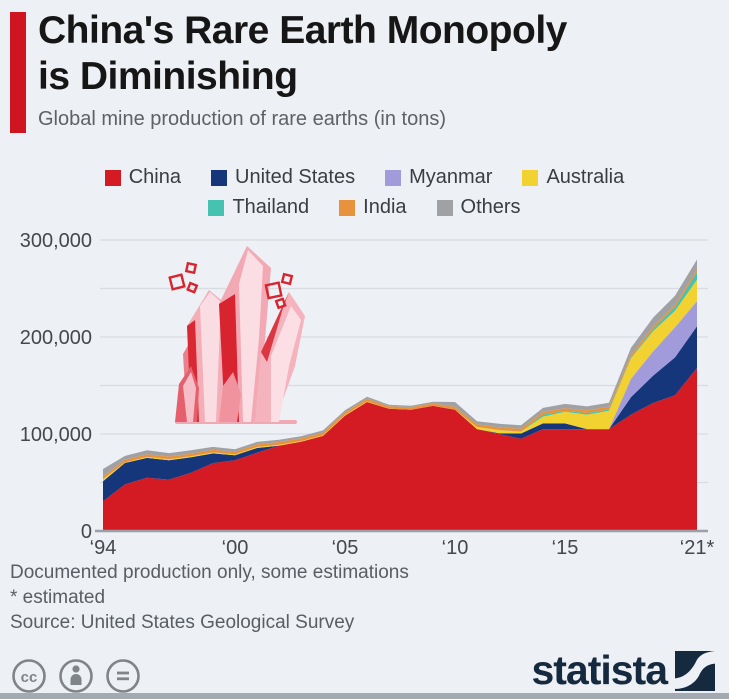  I want to click on legend-label: Myanmar, so click(451, 177).